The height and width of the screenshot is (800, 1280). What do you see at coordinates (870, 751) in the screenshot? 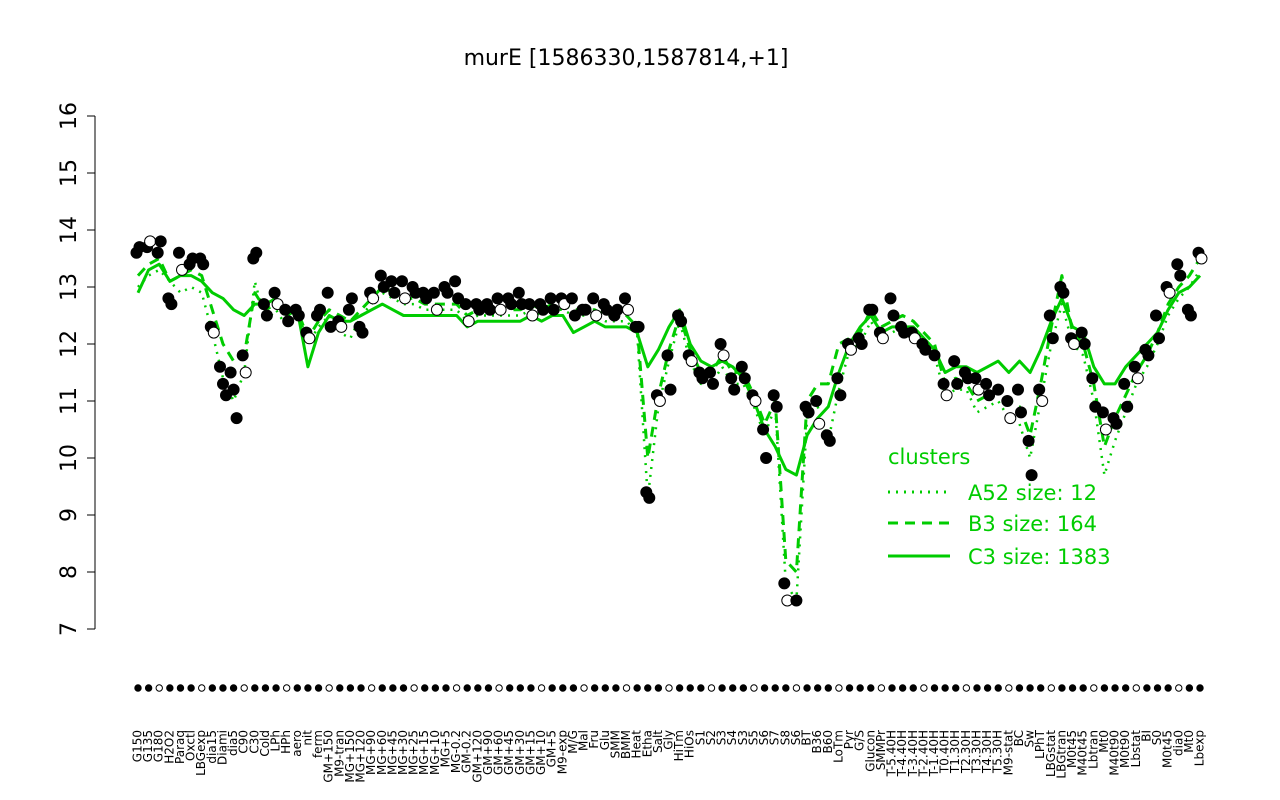
I see `x-tick-label: Glucon` at bounding box center [870, 751].